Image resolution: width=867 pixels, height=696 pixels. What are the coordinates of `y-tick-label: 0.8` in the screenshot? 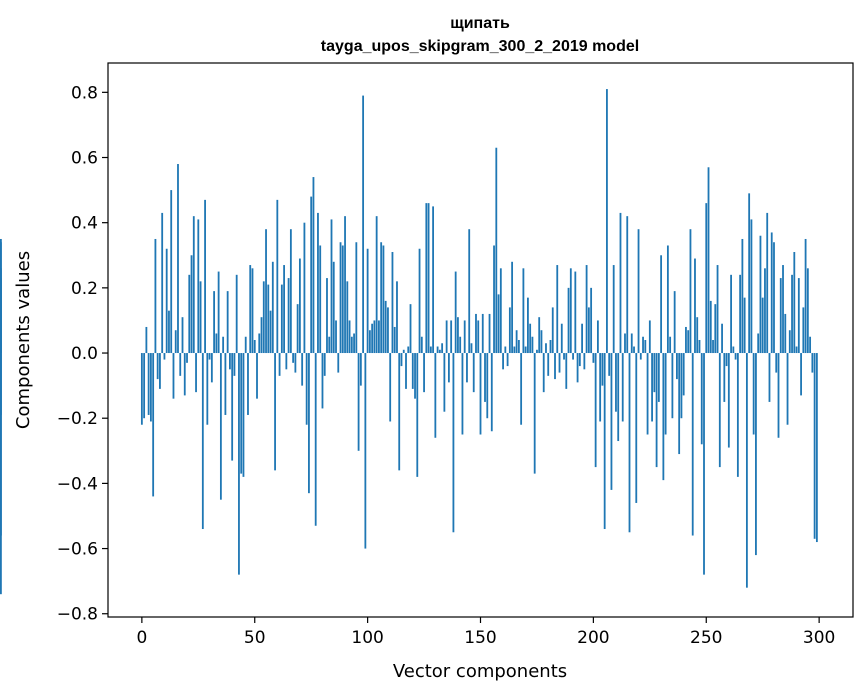 It's located at (84, 93).